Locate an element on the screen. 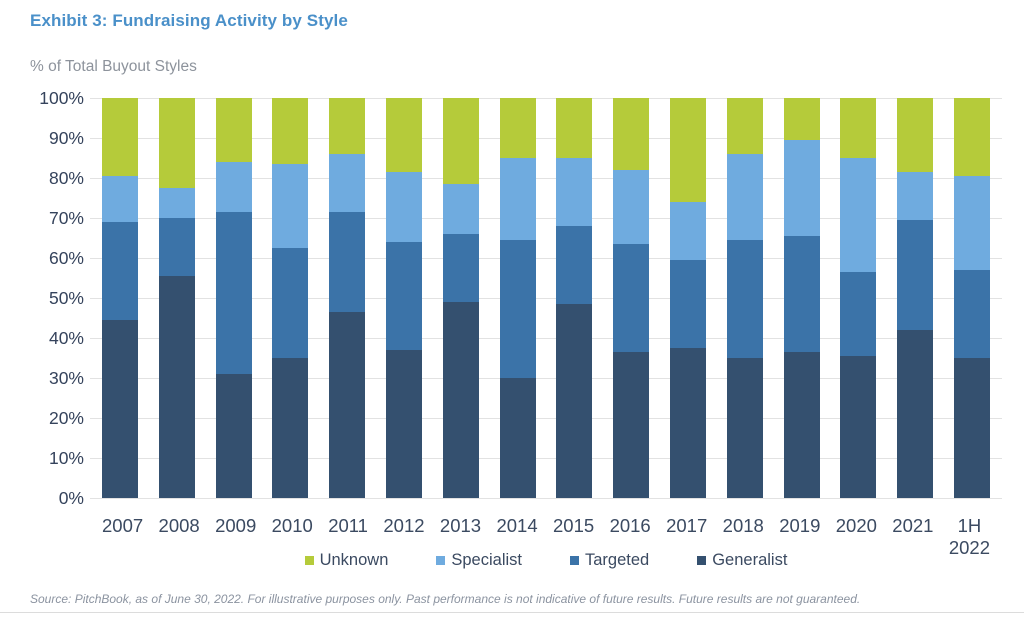 The width and height of the screenshot is (1024, 622). bar-segment-2009-specialist is located at coordinates (233, 187).